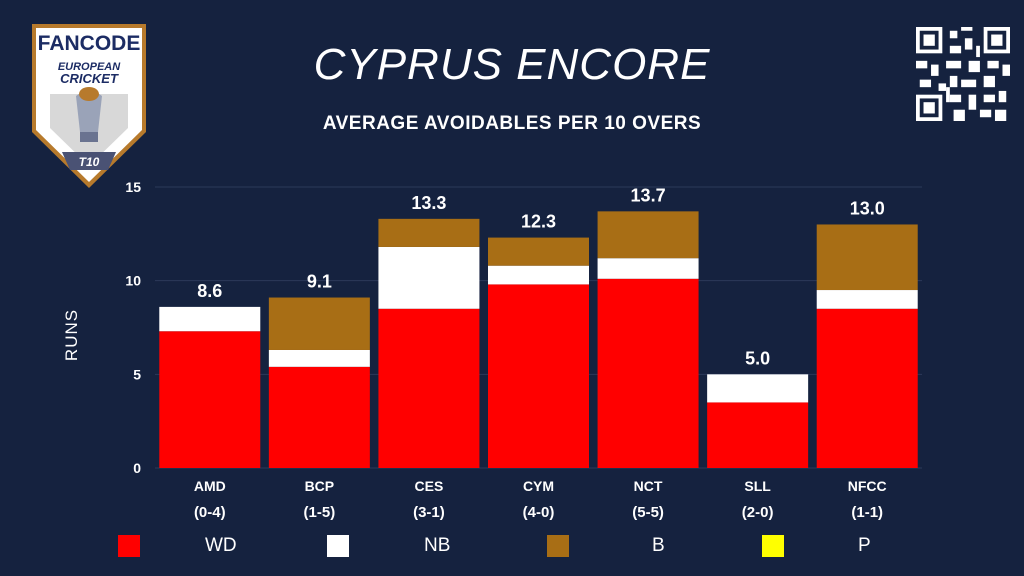 The height and width of the screenshot is (576, 1024). What do you see at coordinates (320, 486) in the screenshot?
I see `x-tick-label: BCP` at bounding box center [320, 486].